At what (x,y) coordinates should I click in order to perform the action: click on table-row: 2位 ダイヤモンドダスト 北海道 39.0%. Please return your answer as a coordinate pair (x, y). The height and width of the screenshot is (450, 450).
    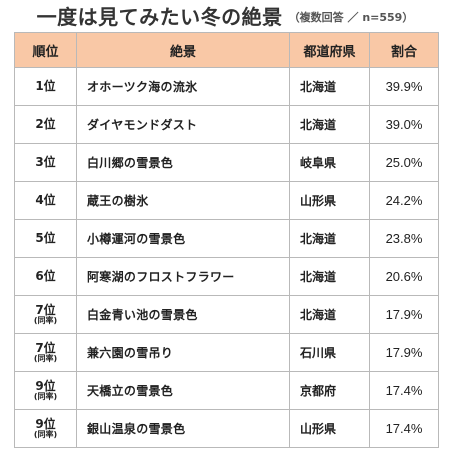
    Looking at the image, I should click on (226, 124).